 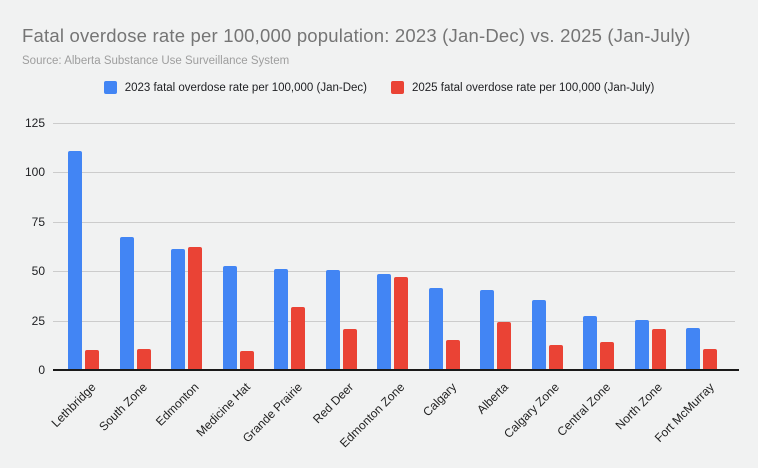 What do you see at coordinates (41, 370) in the screenshot?
I see `y-axis-tick-label: 0` at bounding box center [41, 370].